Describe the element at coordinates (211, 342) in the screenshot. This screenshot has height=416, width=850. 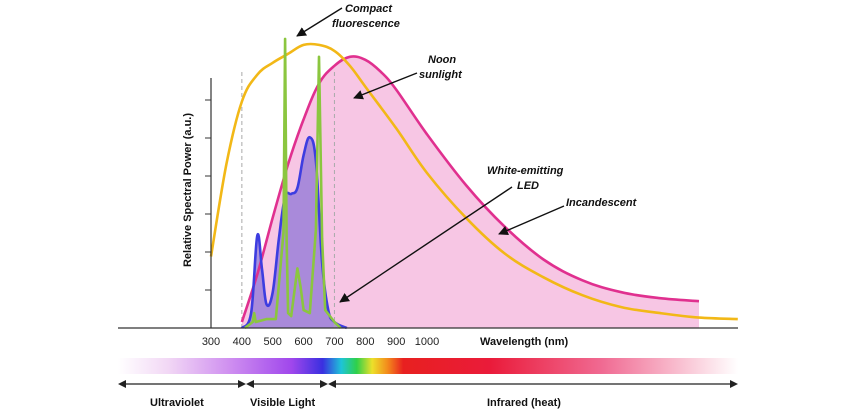
I see `x-tick-label: 300` at that location.